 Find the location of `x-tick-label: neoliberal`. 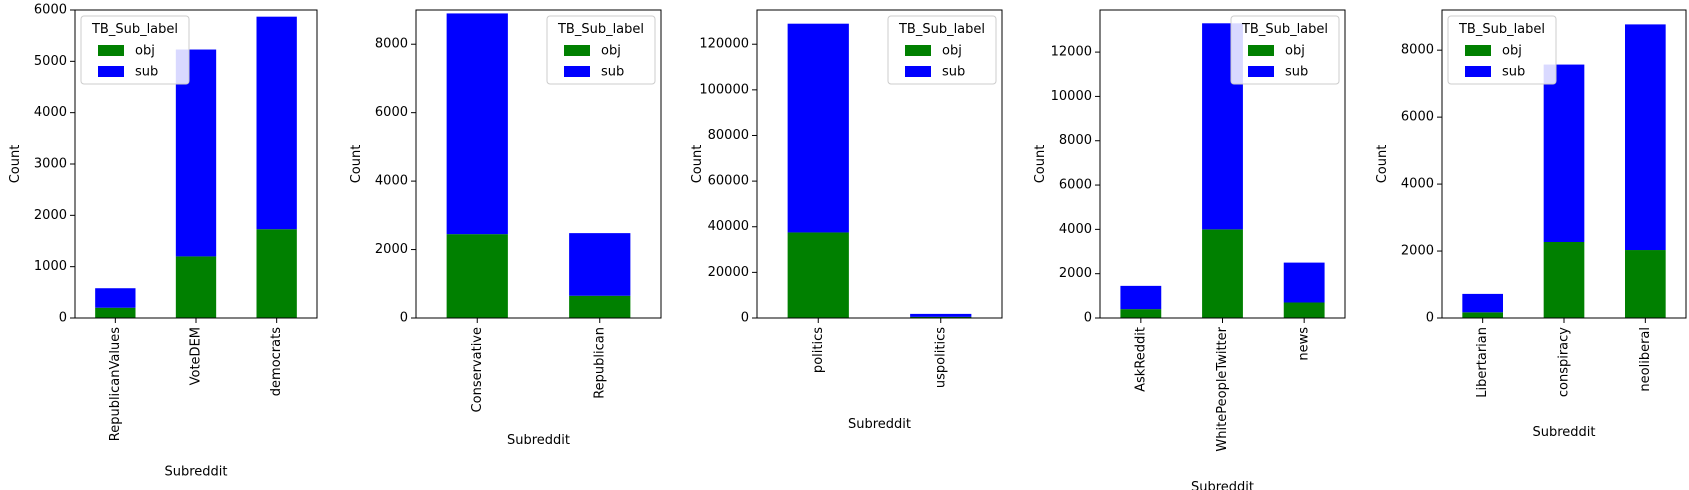

x-tick-label: neoliberal is located at coordinates (1645, 359).